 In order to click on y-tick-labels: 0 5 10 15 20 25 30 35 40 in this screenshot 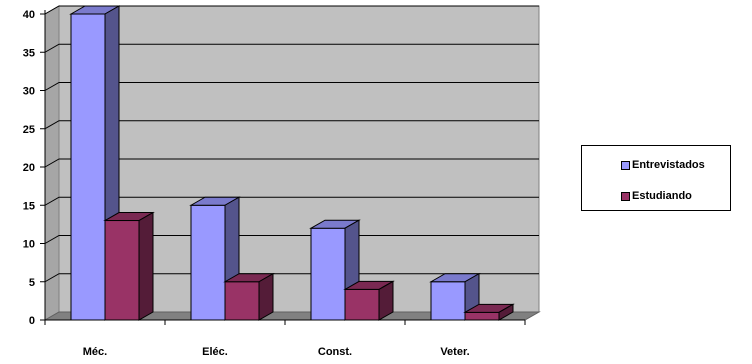, I will do `click(29, 168)`.